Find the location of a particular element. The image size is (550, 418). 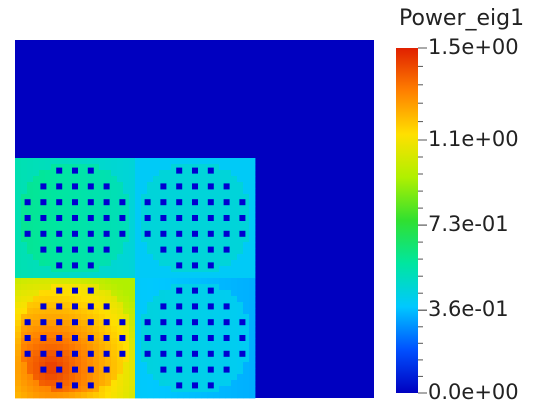

colorbar-label: 1.5e+00 is located at coordinates (473, 47).